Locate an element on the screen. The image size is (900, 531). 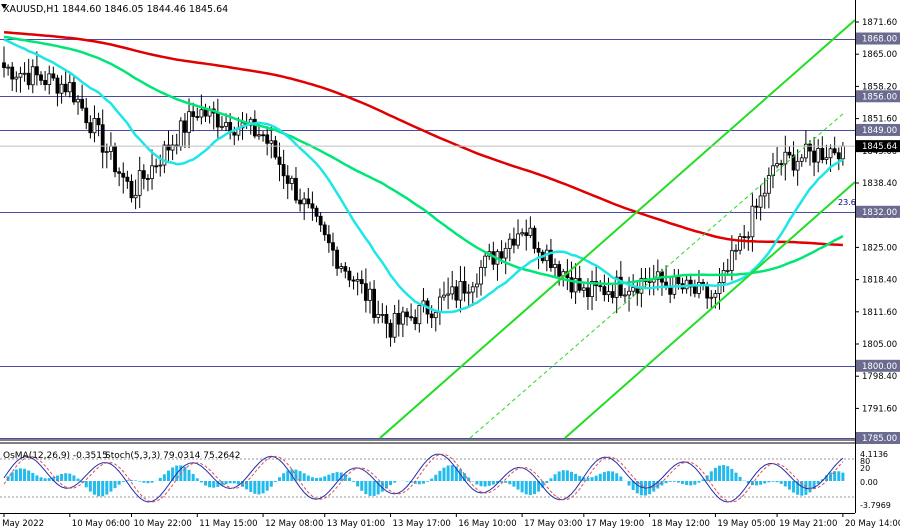
oscillator-subwindow is located at coordinates (427, 478).